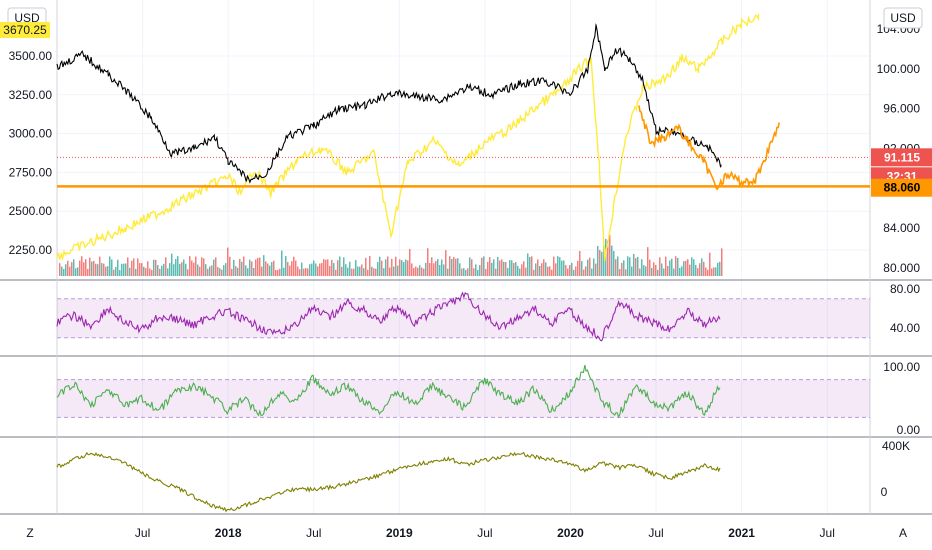 This screenshot has width=932, height=550. I want to click on time-tick-label: 2018, so click(228, 533).